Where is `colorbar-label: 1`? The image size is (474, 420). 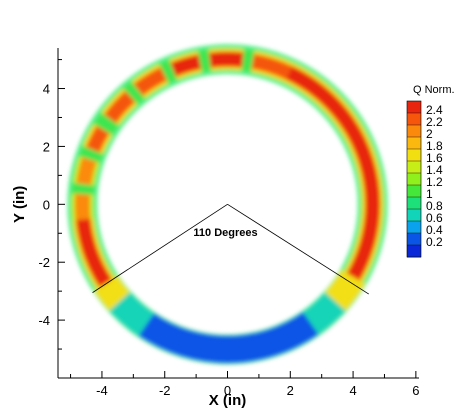
colorbar-label: 1 is located at coordinates (429, 194).